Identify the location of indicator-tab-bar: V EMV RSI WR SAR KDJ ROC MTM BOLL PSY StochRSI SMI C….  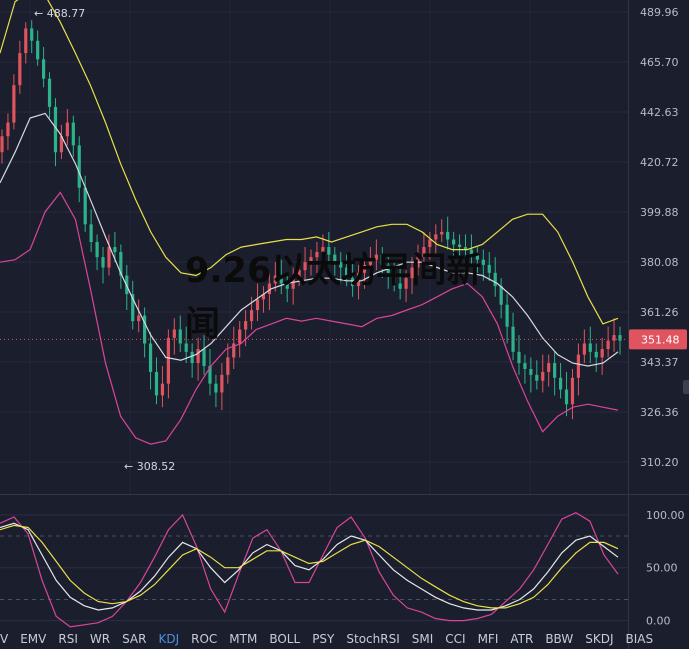
(326, 638).